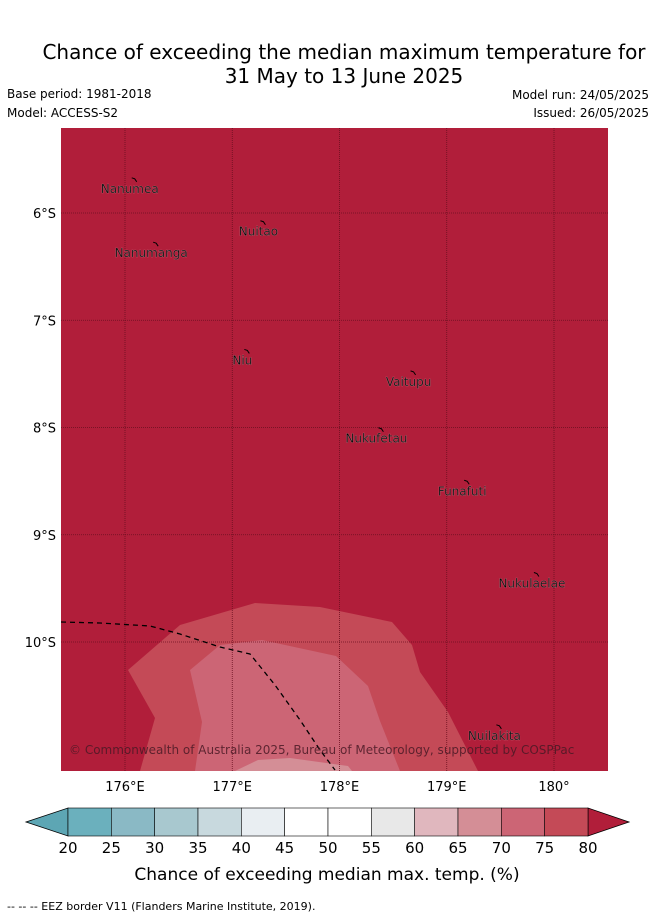 This screenshot has height=919, width=655. Describe the element at coordinates (242, 360) in the screenshot. I see `island-label: Niu` at that location.